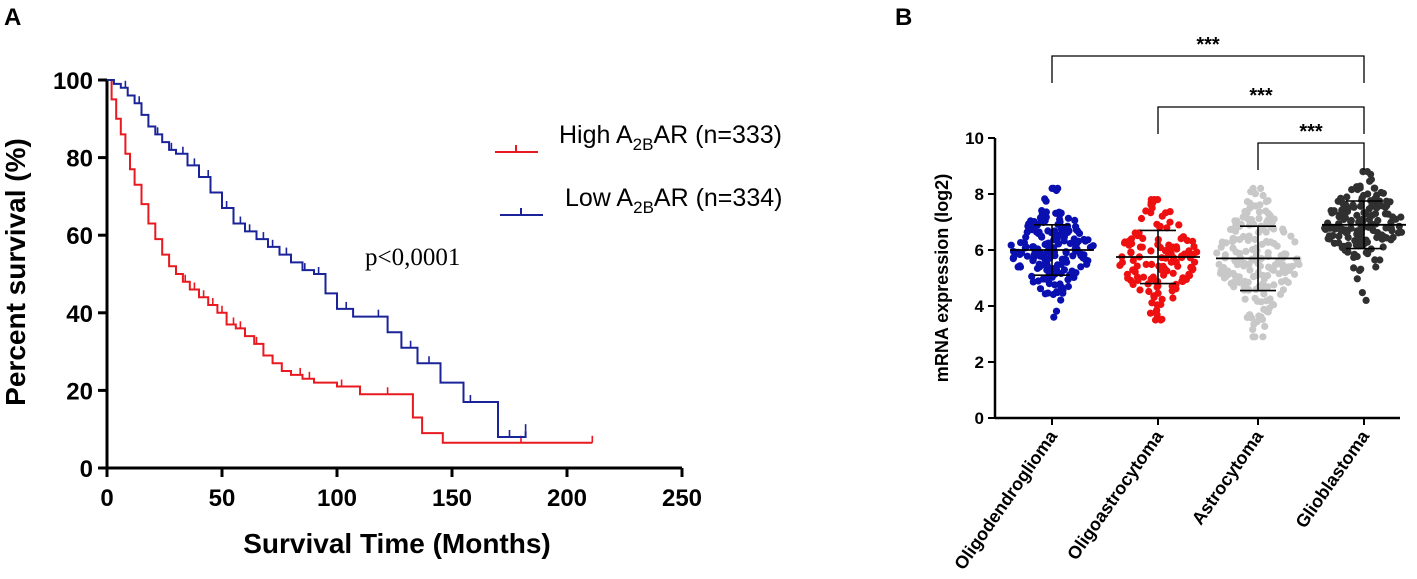  Describe the element at coordinates (670, 137) in the screenshot. I see `legend-label-high: High A2BAR (n=333)` at that location.